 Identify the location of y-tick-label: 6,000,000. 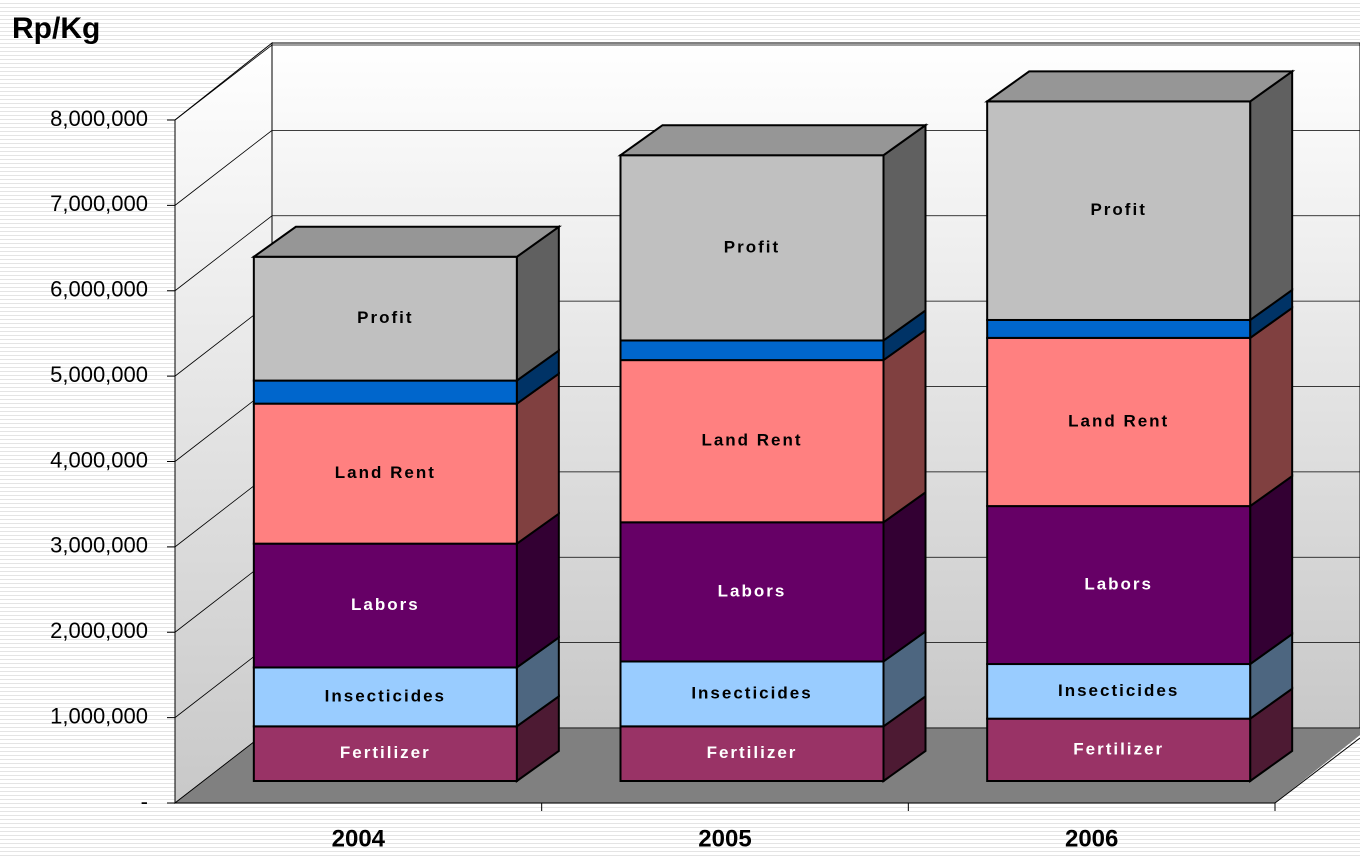
(99, 289).